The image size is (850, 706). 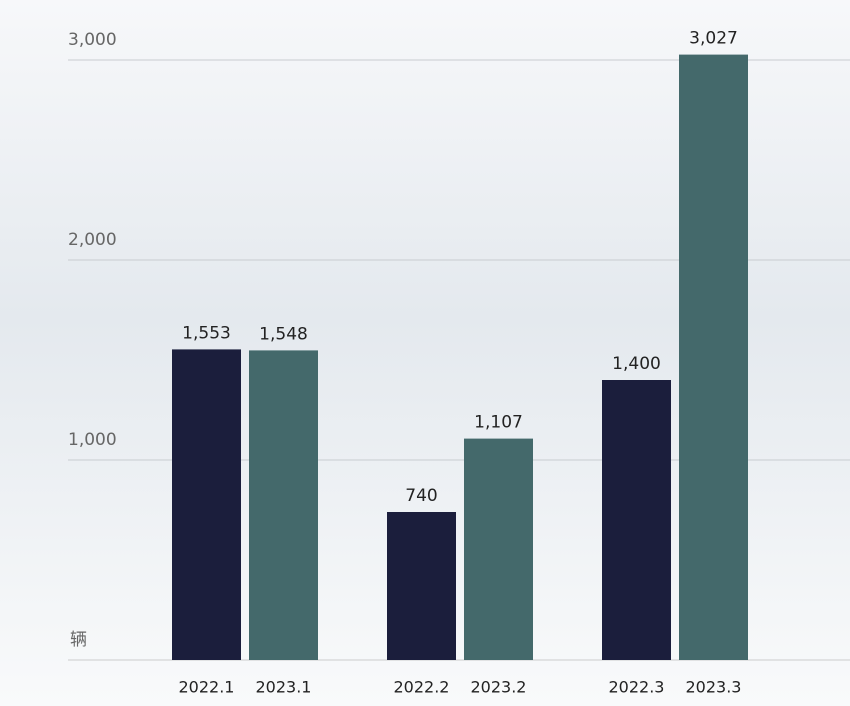 What do you see at coordinates (637, 687) in the screenshot?
I see `x-tick-label: 2022.3` at bounding box center [637, 687].